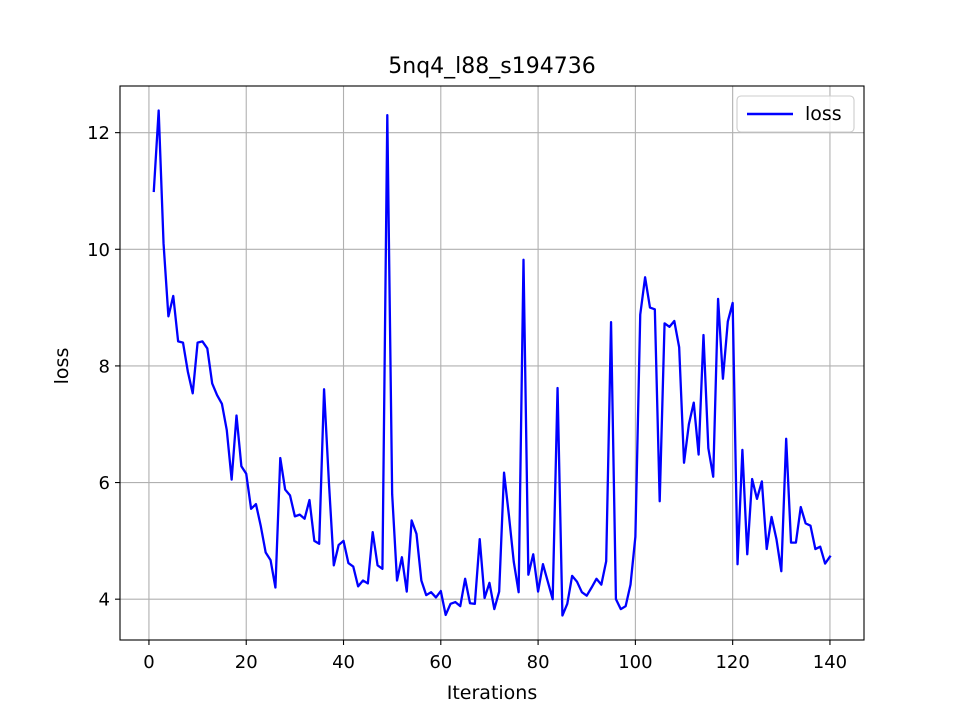 Image resolution: width=960 pixels, height=725 pixels. I want to click on x-tick-label: 20, so click(246, 662).